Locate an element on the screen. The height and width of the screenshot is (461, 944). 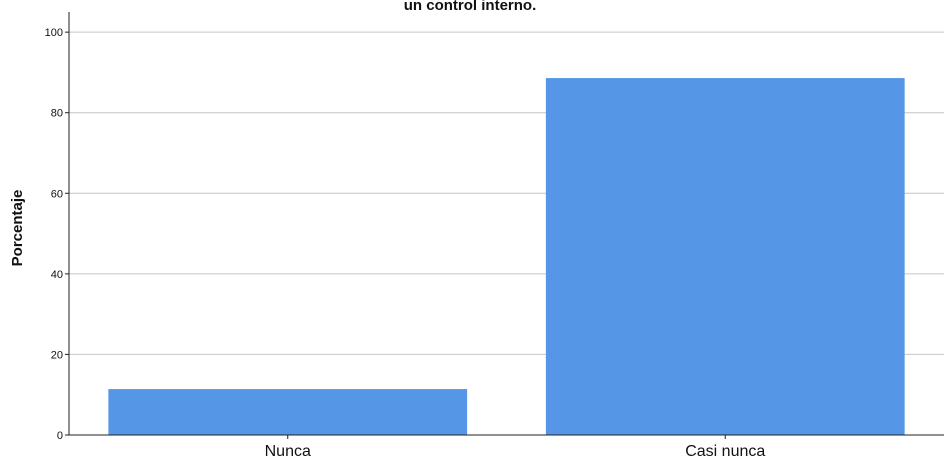
y-ticks: 0 20 40 60 80 100 is located at coordinates (57, 234).